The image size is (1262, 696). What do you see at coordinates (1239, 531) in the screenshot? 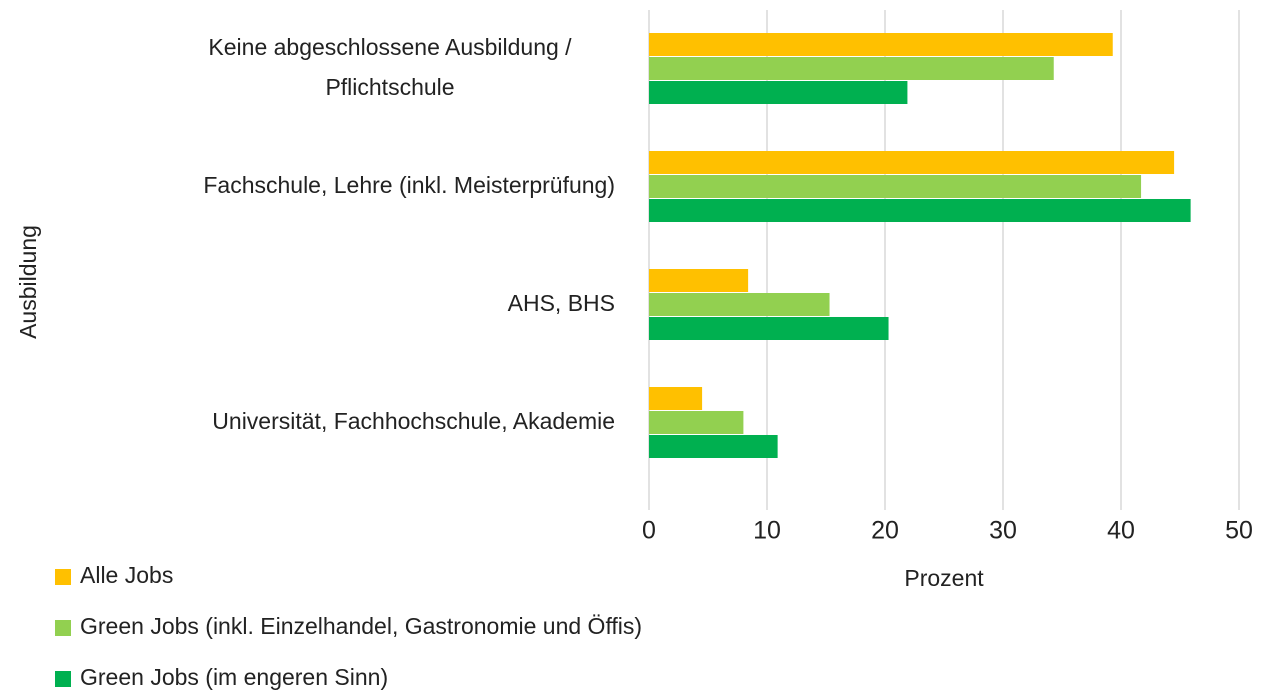
I see `x-tick-label: 50` at bounding box center [1239, 531].